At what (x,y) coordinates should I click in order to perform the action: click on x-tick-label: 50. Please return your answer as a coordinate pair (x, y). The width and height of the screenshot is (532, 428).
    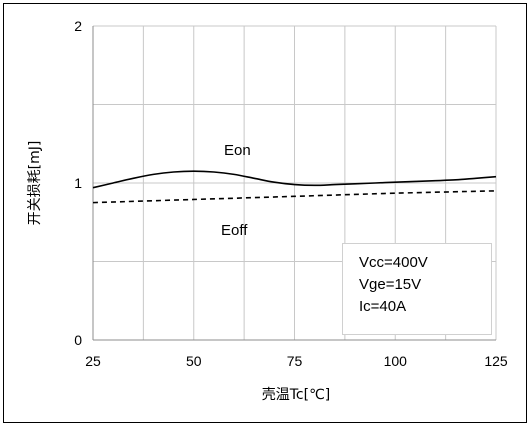
    Looking at the image, I should click on (194, 361).